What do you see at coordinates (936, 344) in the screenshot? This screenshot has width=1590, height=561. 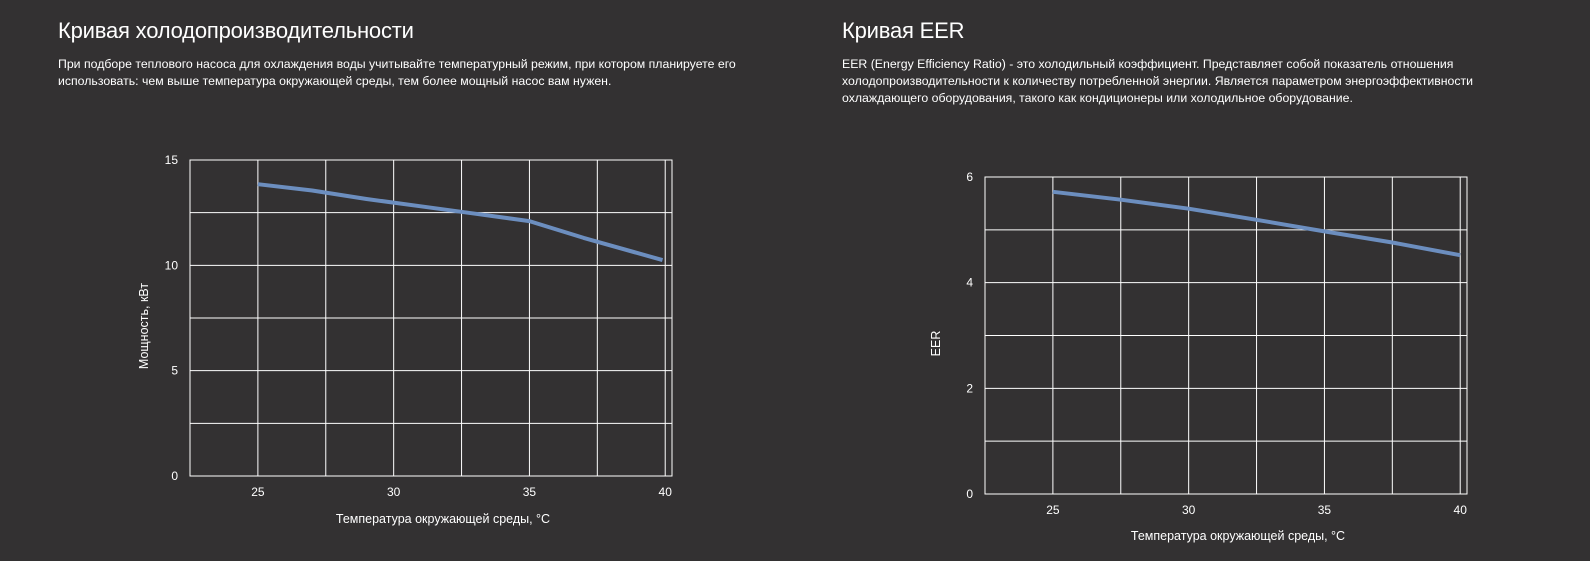 I see `eer-y-axis-label: EER` at bounding box center [936, 344].